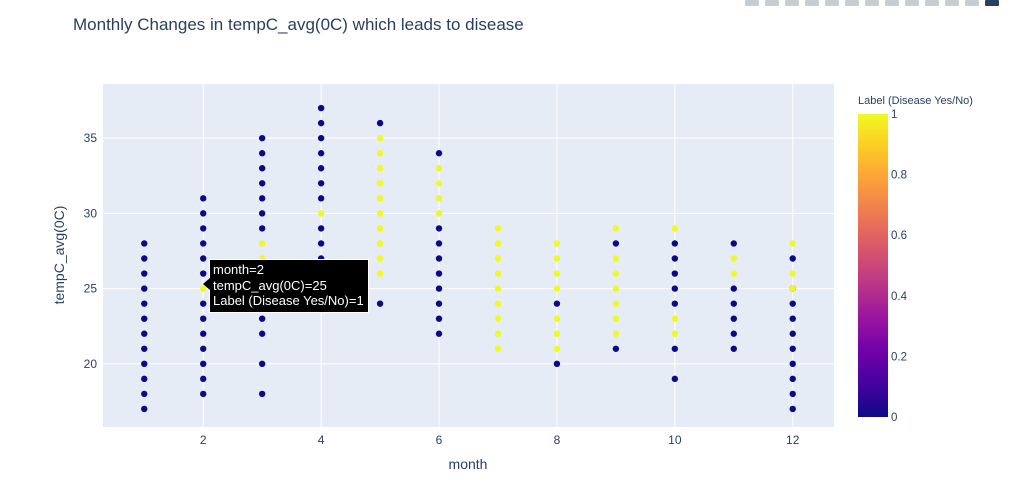 This screenshot has height=489, width=1009. What do you see at coordinates (892, 3) in the screenshot?
I see `autoscale-icon` at bounding box center [892, 3].